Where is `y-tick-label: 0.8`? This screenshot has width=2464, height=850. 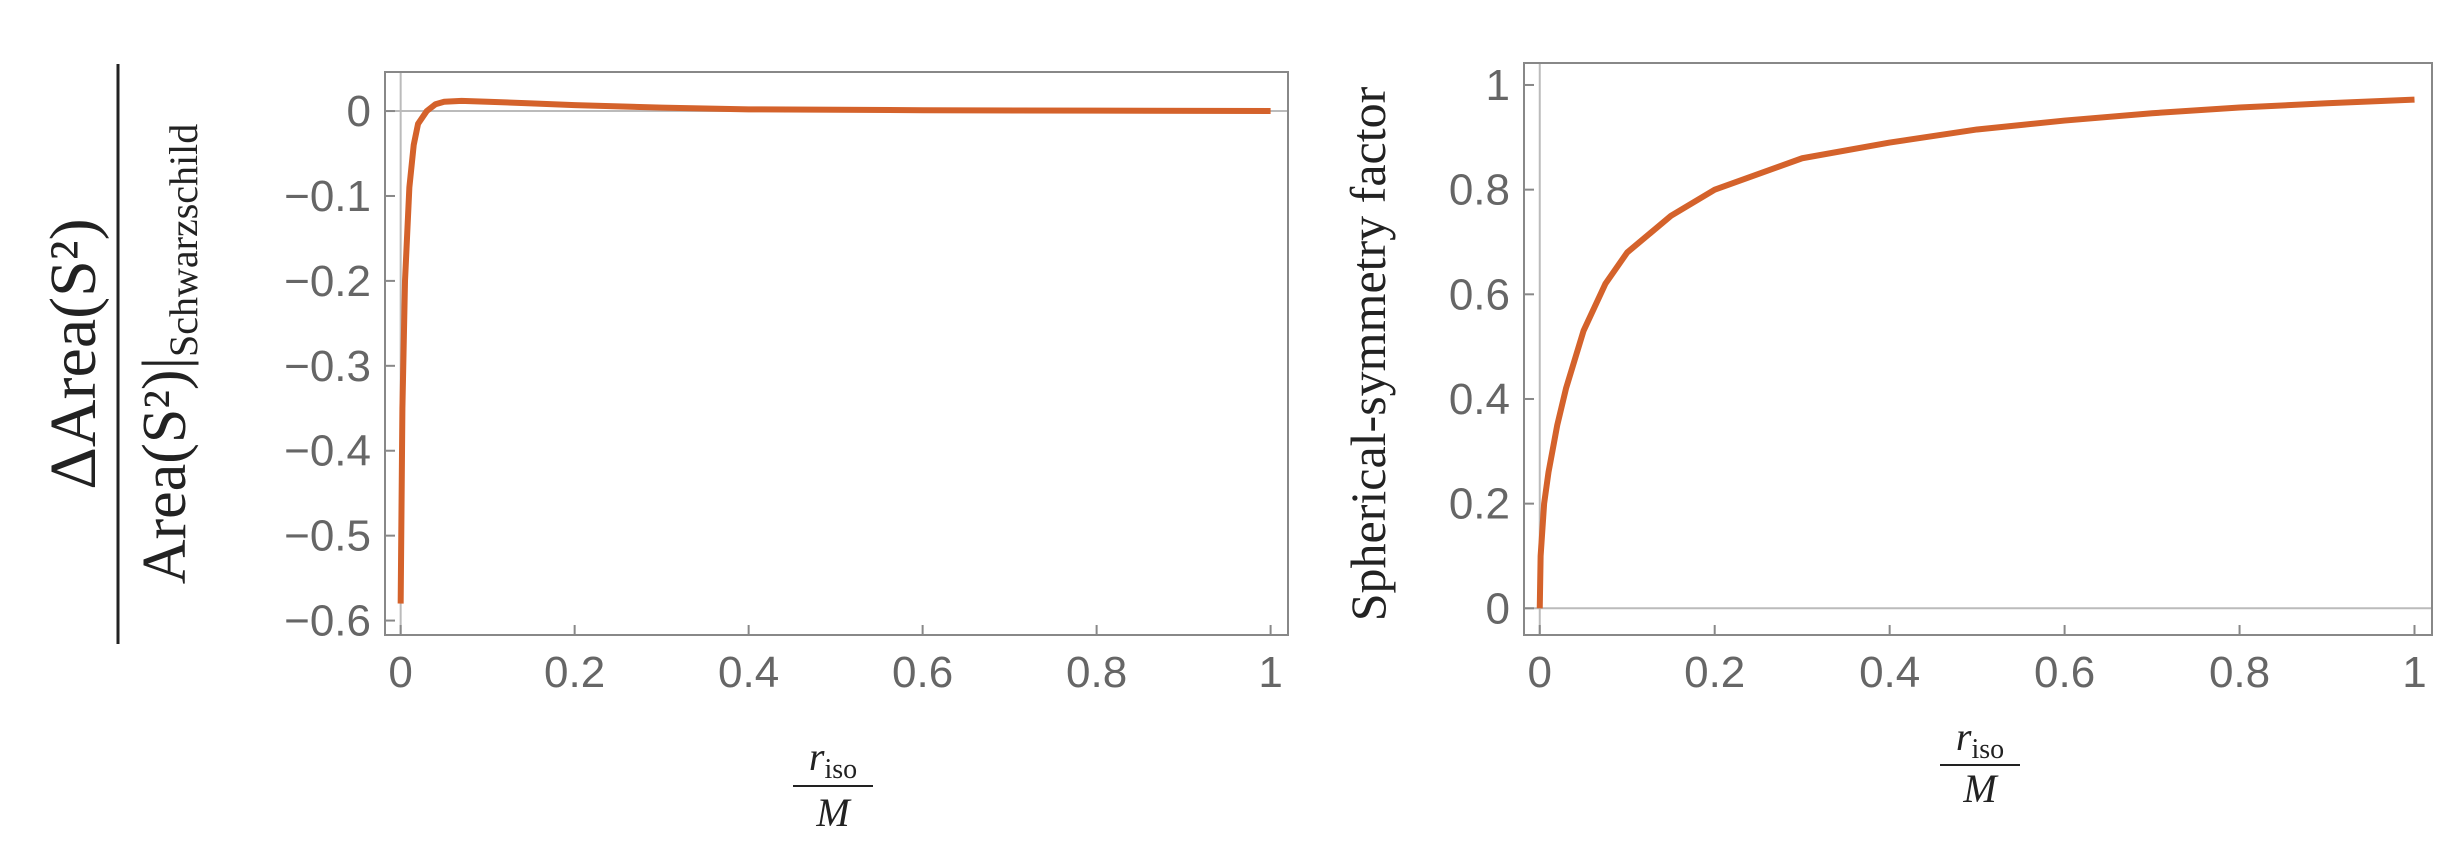 y-tick-label: 0.8 is located at coordinates (1479, 190).